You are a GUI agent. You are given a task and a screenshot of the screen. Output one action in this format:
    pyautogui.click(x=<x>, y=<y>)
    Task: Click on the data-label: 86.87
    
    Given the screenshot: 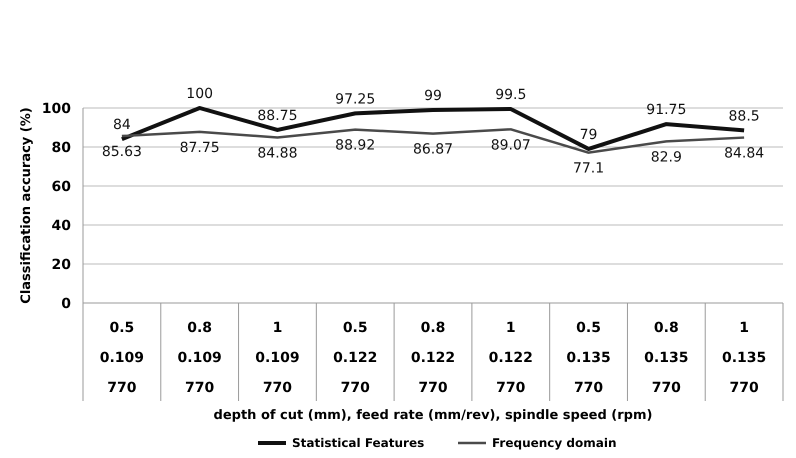 What is the action you would take?
    pyautogui.click(x=433, y=150)
    